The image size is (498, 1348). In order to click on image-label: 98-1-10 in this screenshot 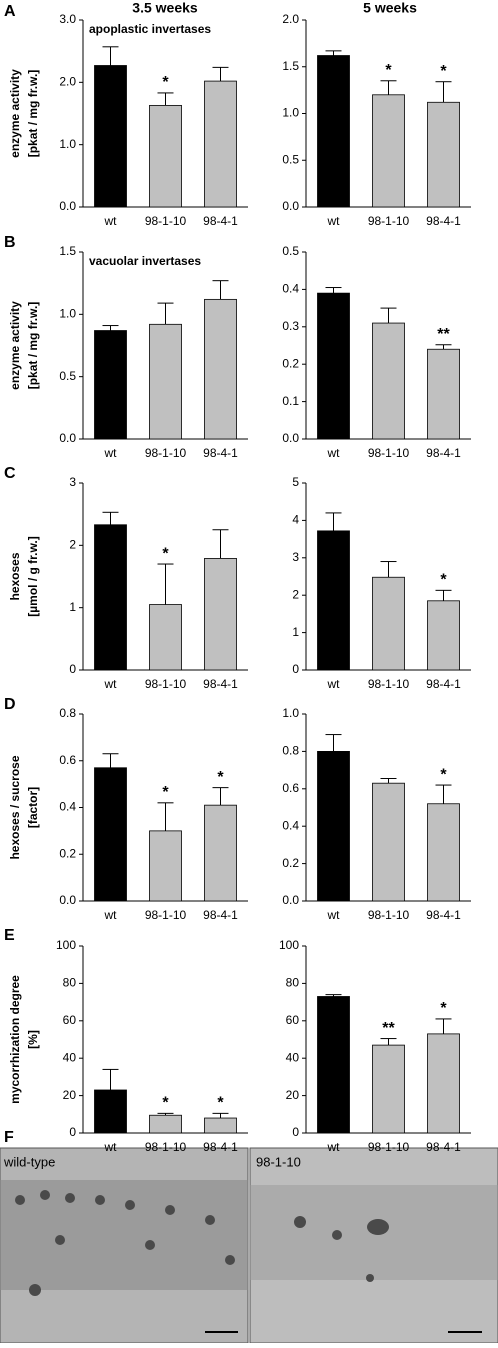, I will do `click(278, 1161)`.